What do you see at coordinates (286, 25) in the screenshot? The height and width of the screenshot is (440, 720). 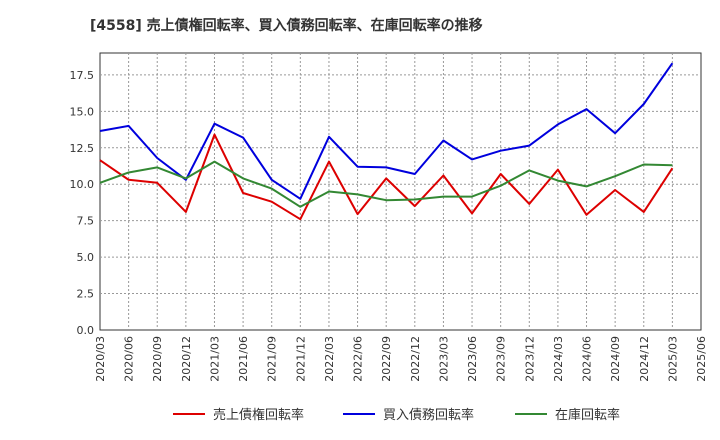 I see `chart-title: [4558] 売上債権回転率、買入債務回転率、在庫回転率の推移` at bounding box center [286, 25].